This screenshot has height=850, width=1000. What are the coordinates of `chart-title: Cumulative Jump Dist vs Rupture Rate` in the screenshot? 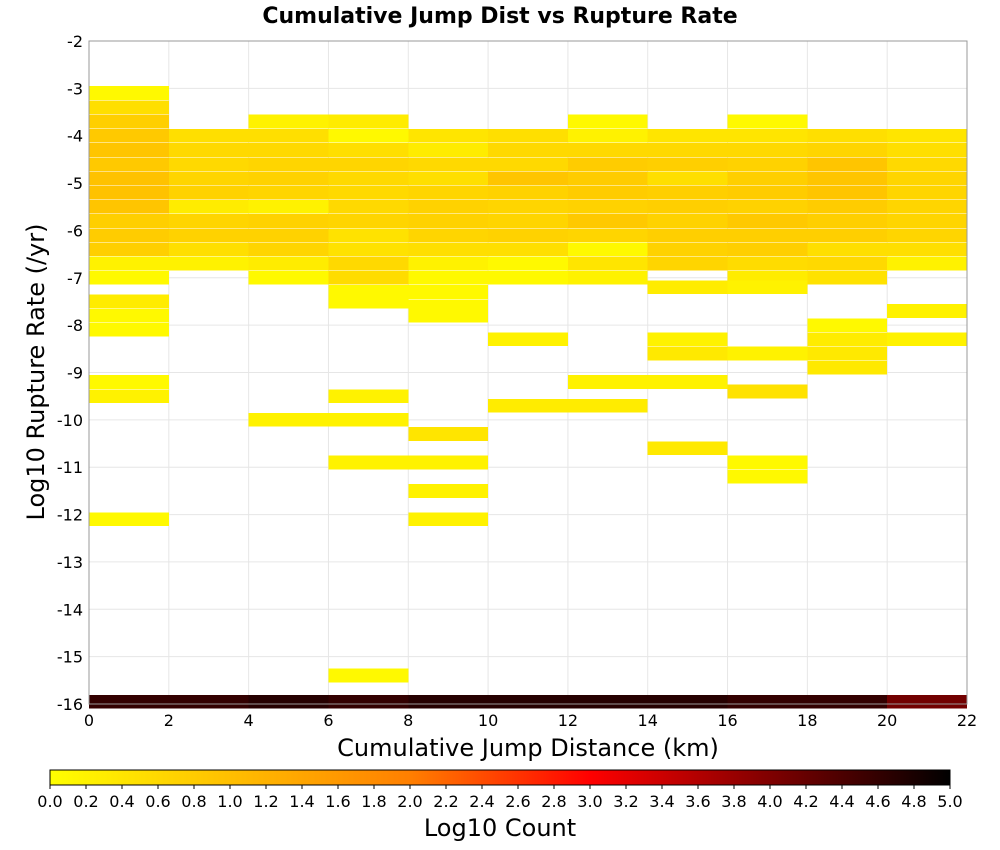 It's located at (499, 16).